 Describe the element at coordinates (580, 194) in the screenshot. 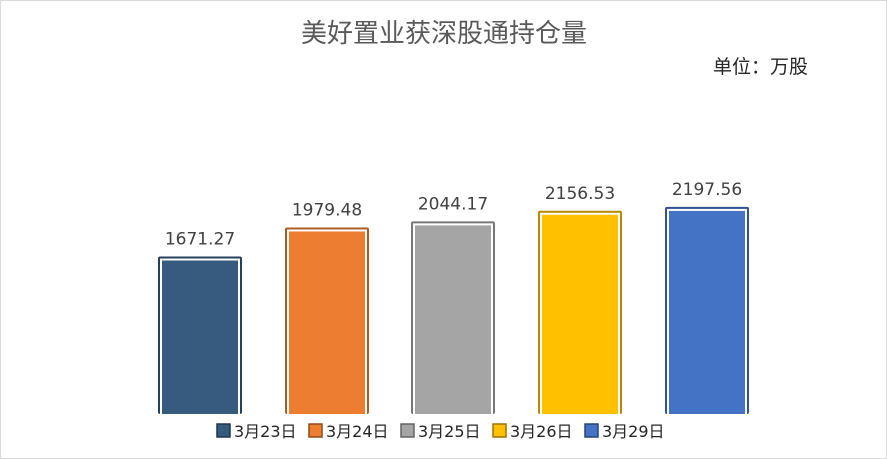

I see `data-label-4: 2156.53` at that location.